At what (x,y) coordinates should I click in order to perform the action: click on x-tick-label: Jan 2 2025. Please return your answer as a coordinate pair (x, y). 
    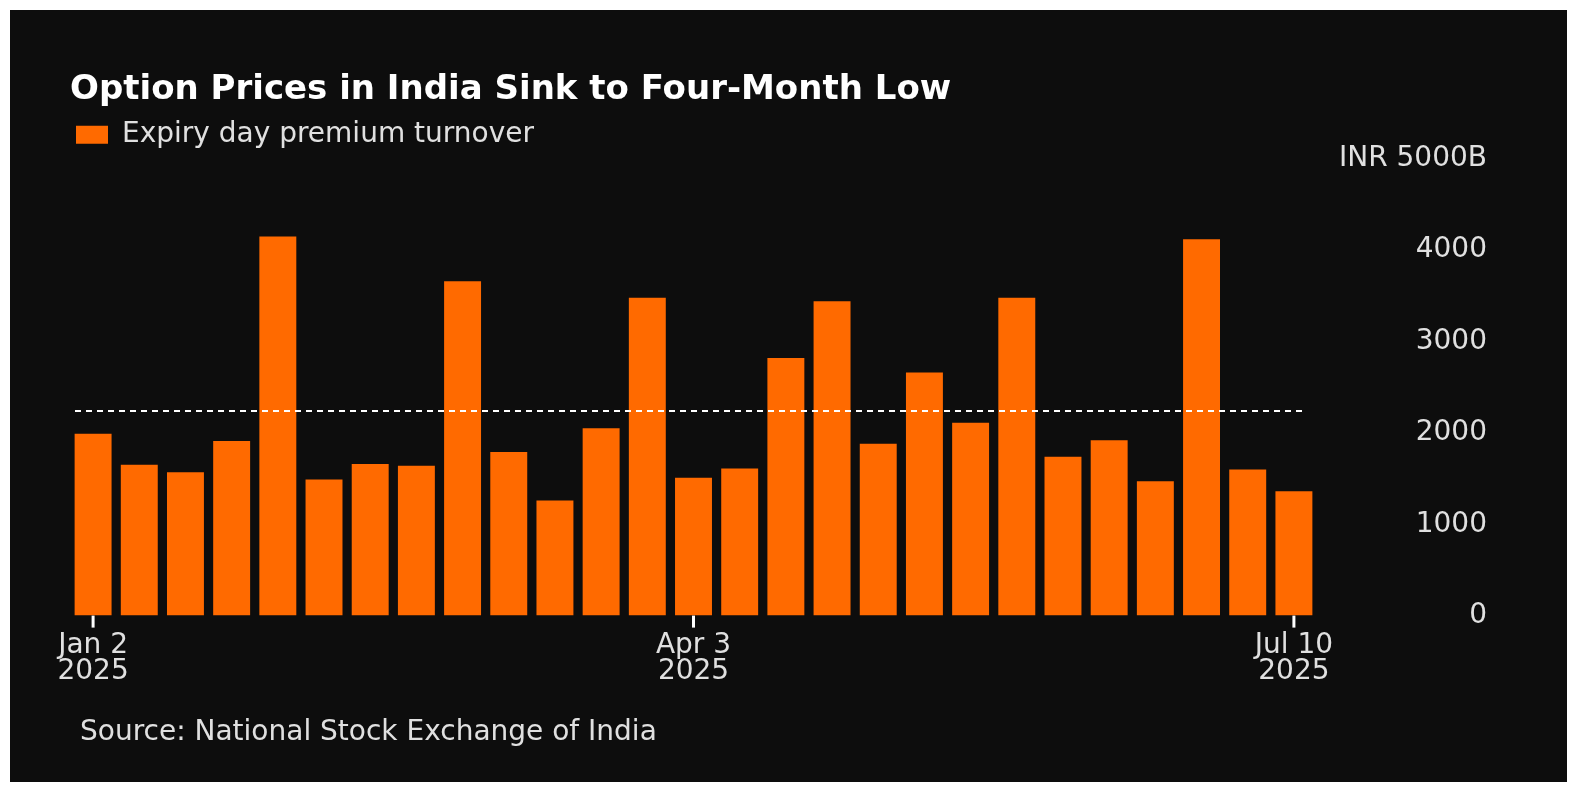
    Looking at the image, I should click on (92, 656).